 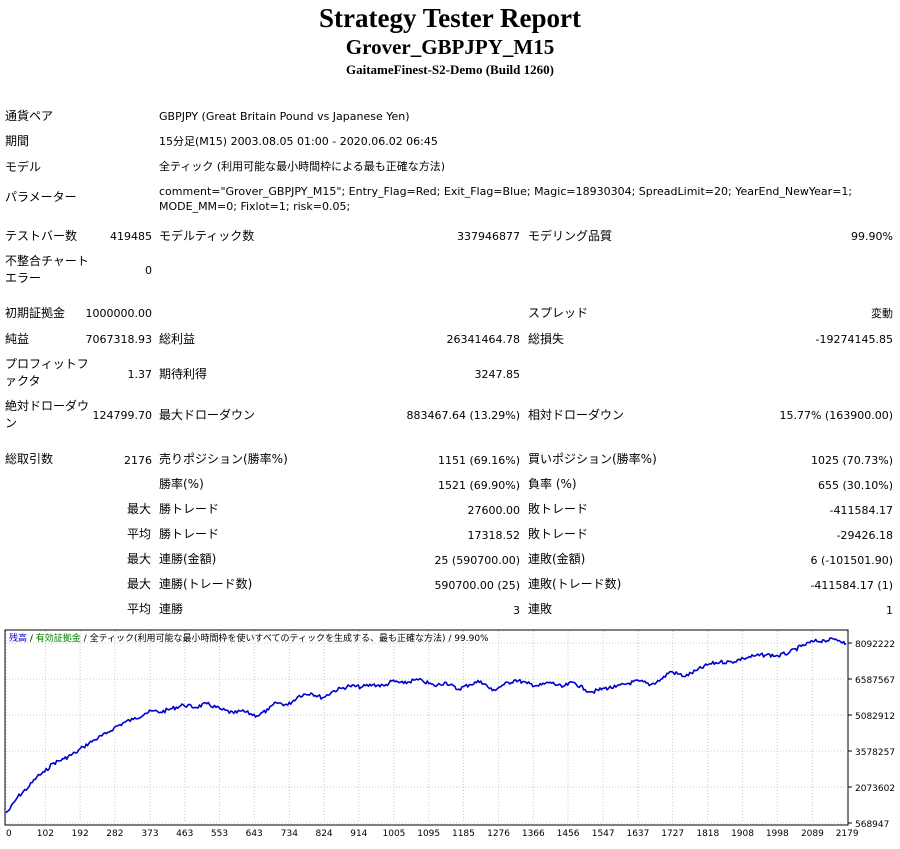 I want to click on legend-sep-3: /, so click(x=450, y=639).